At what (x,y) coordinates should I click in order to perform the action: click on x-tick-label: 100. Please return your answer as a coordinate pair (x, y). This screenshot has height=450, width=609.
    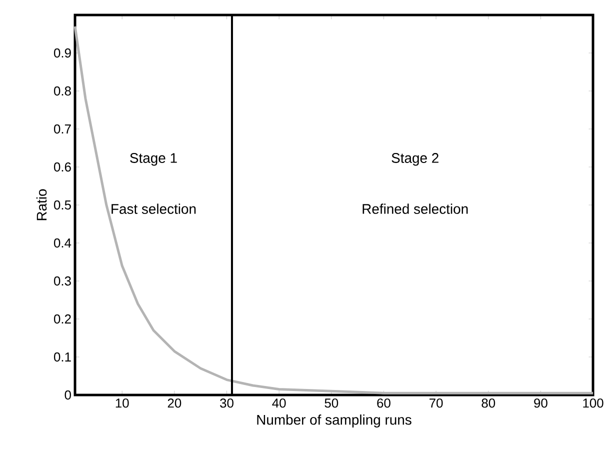
    Looking at the image, I should click on (593, 403).